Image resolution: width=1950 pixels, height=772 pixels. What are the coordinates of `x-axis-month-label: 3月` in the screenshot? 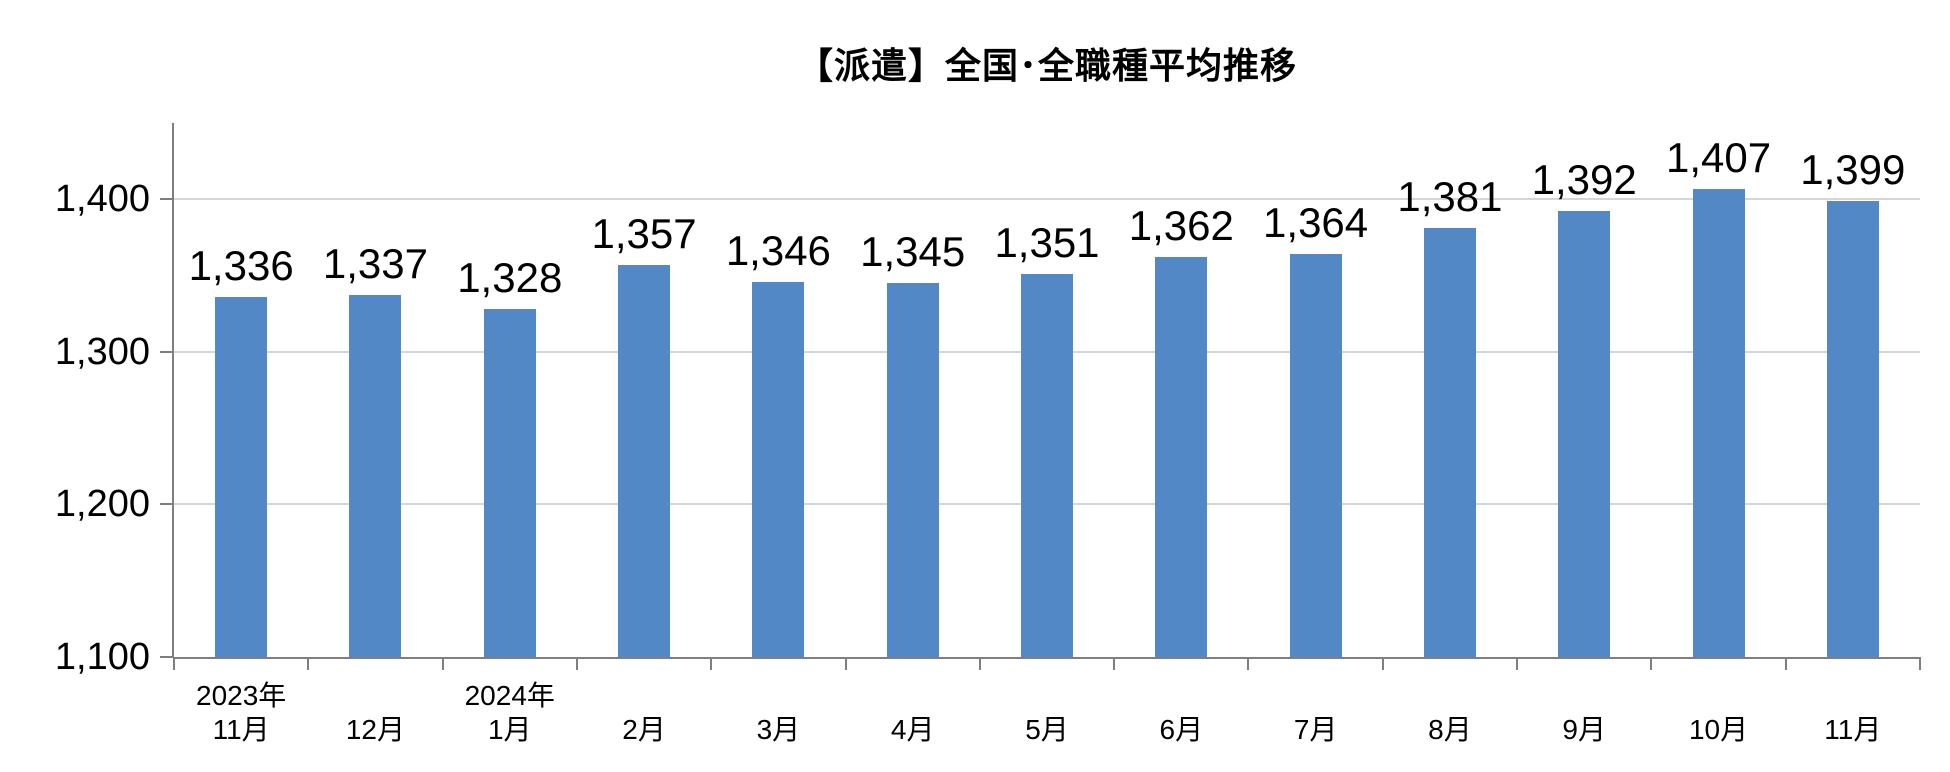 It's located at (778, 729).